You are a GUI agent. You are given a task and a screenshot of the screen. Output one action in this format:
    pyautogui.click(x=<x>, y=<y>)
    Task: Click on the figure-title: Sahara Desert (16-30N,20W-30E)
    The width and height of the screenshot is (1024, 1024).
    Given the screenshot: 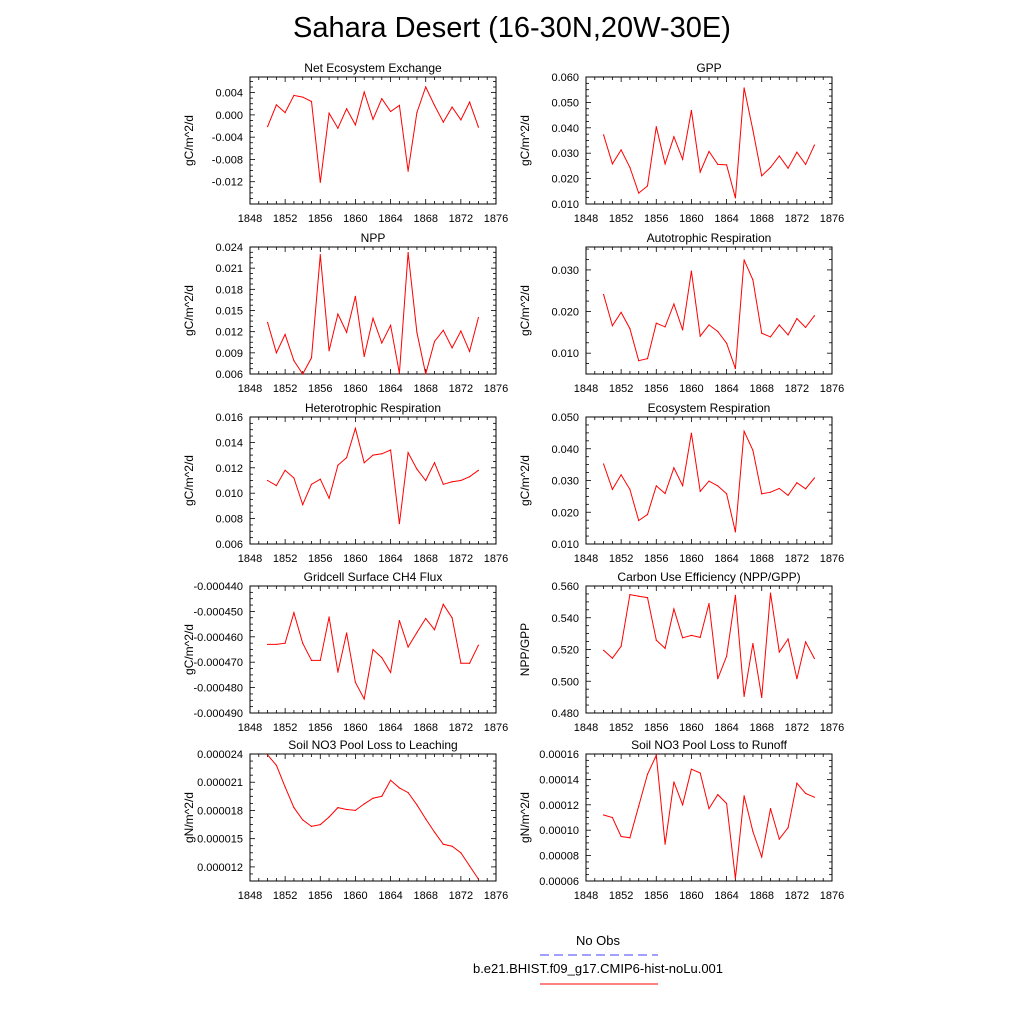 What is the action you would take?
    pyautogui.click(x=512, y=28)
    